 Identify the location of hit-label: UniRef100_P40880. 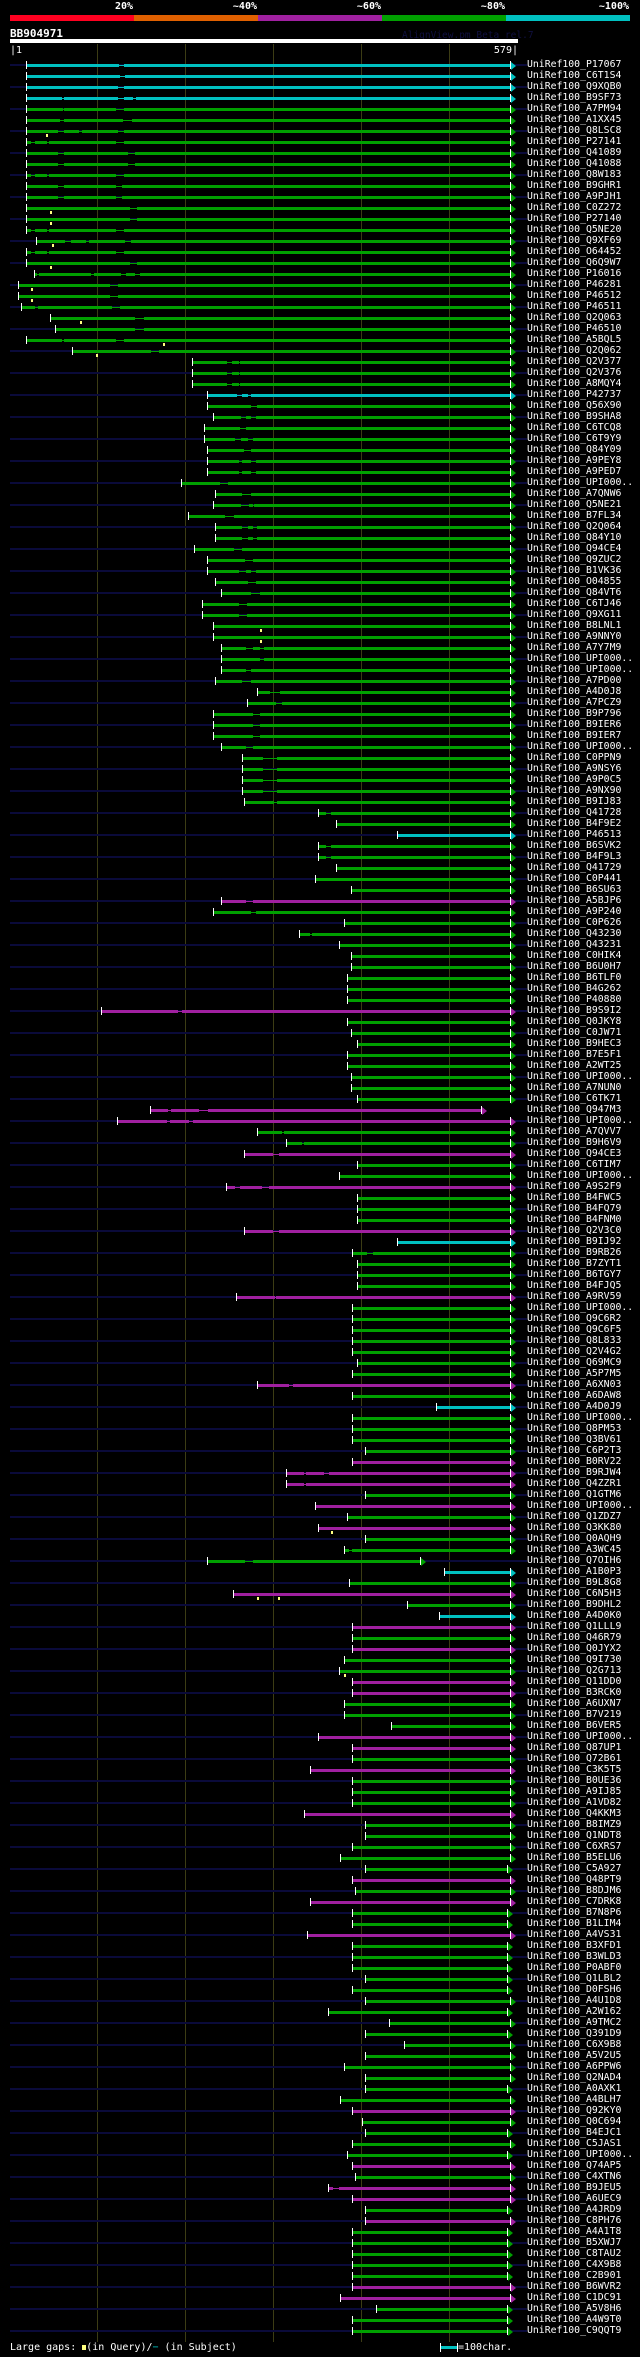
(574, 999).